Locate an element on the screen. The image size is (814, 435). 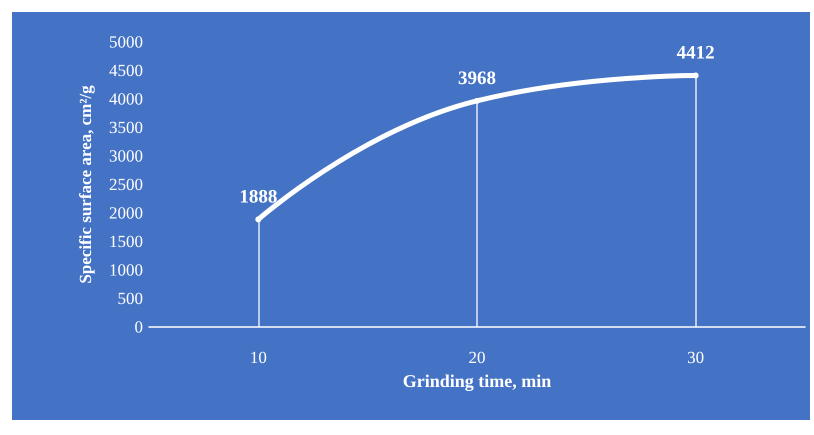
y-tick-label: 1000 is located at coordinates (126, 270).